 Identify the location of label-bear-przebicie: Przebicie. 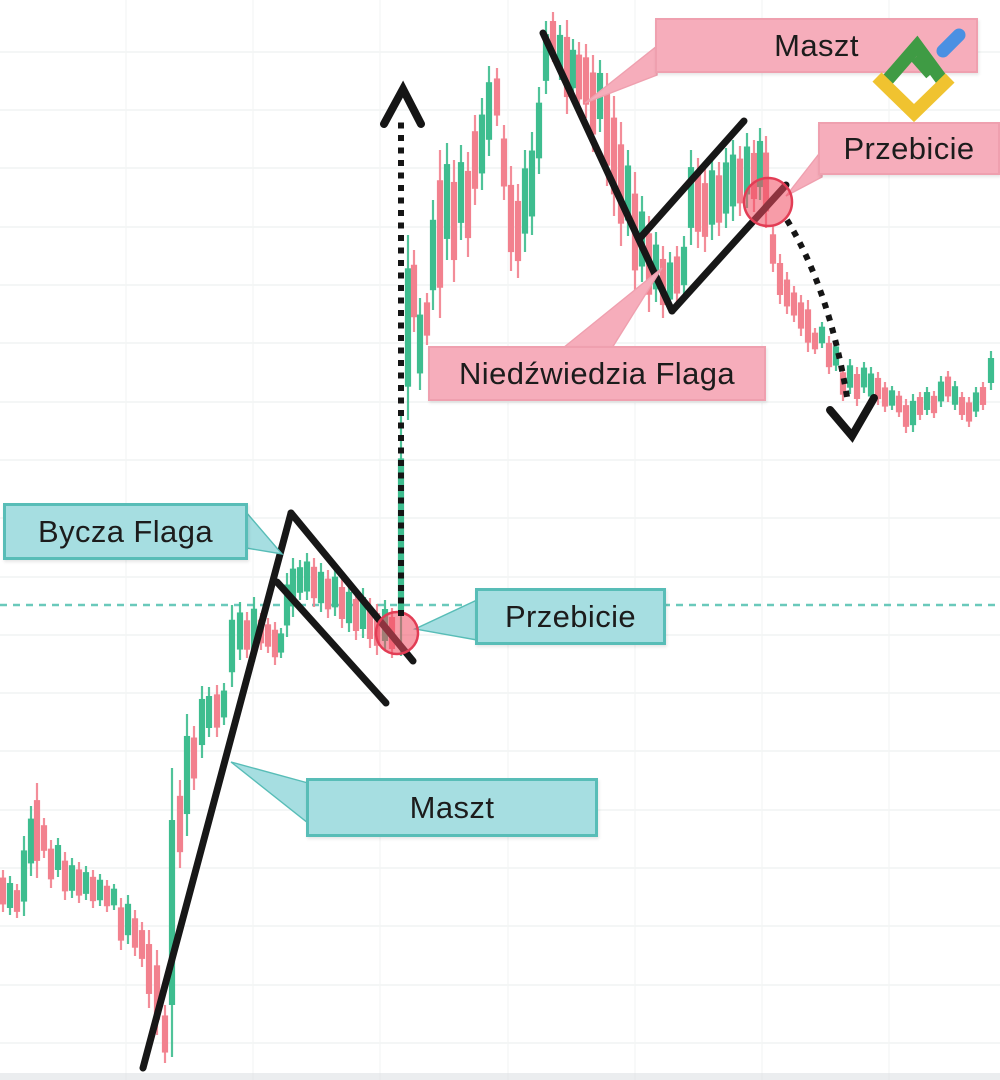
(909, 148).